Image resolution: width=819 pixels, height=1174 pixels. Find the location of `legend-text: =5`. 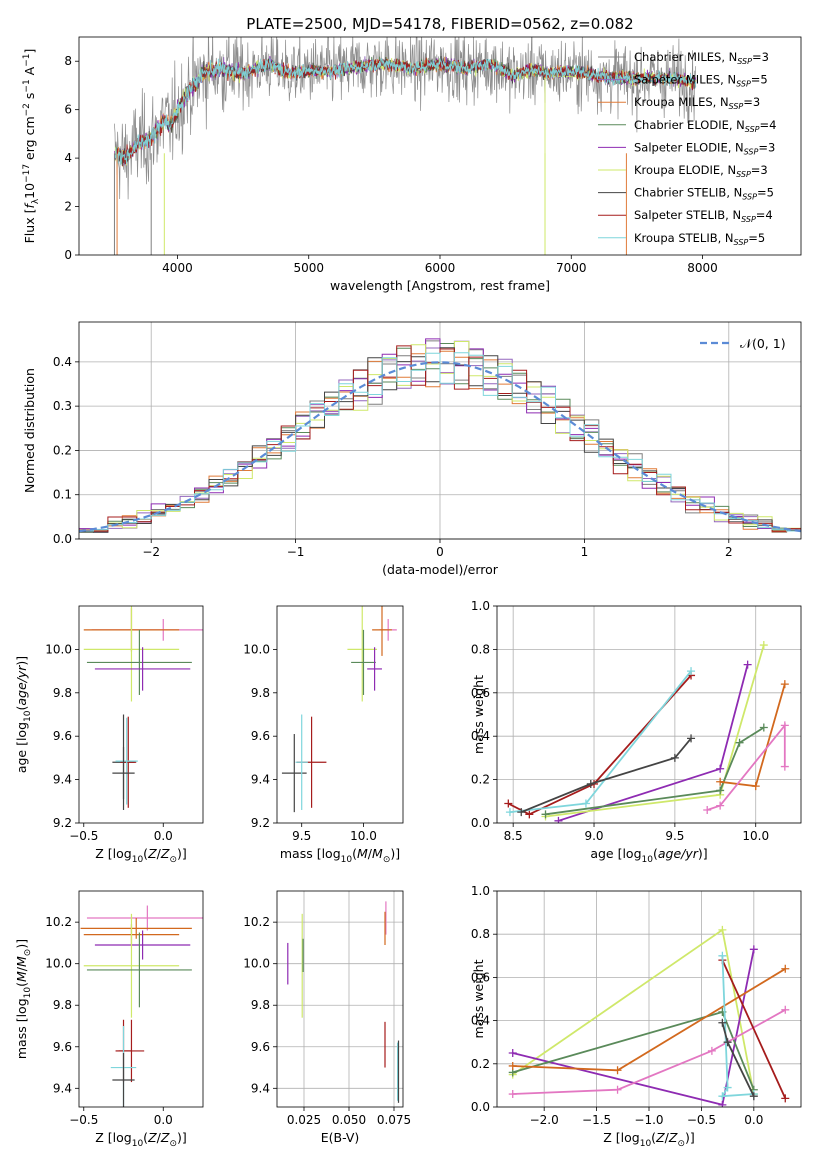

legend-text: =5 is located at coordinates (756, 238).